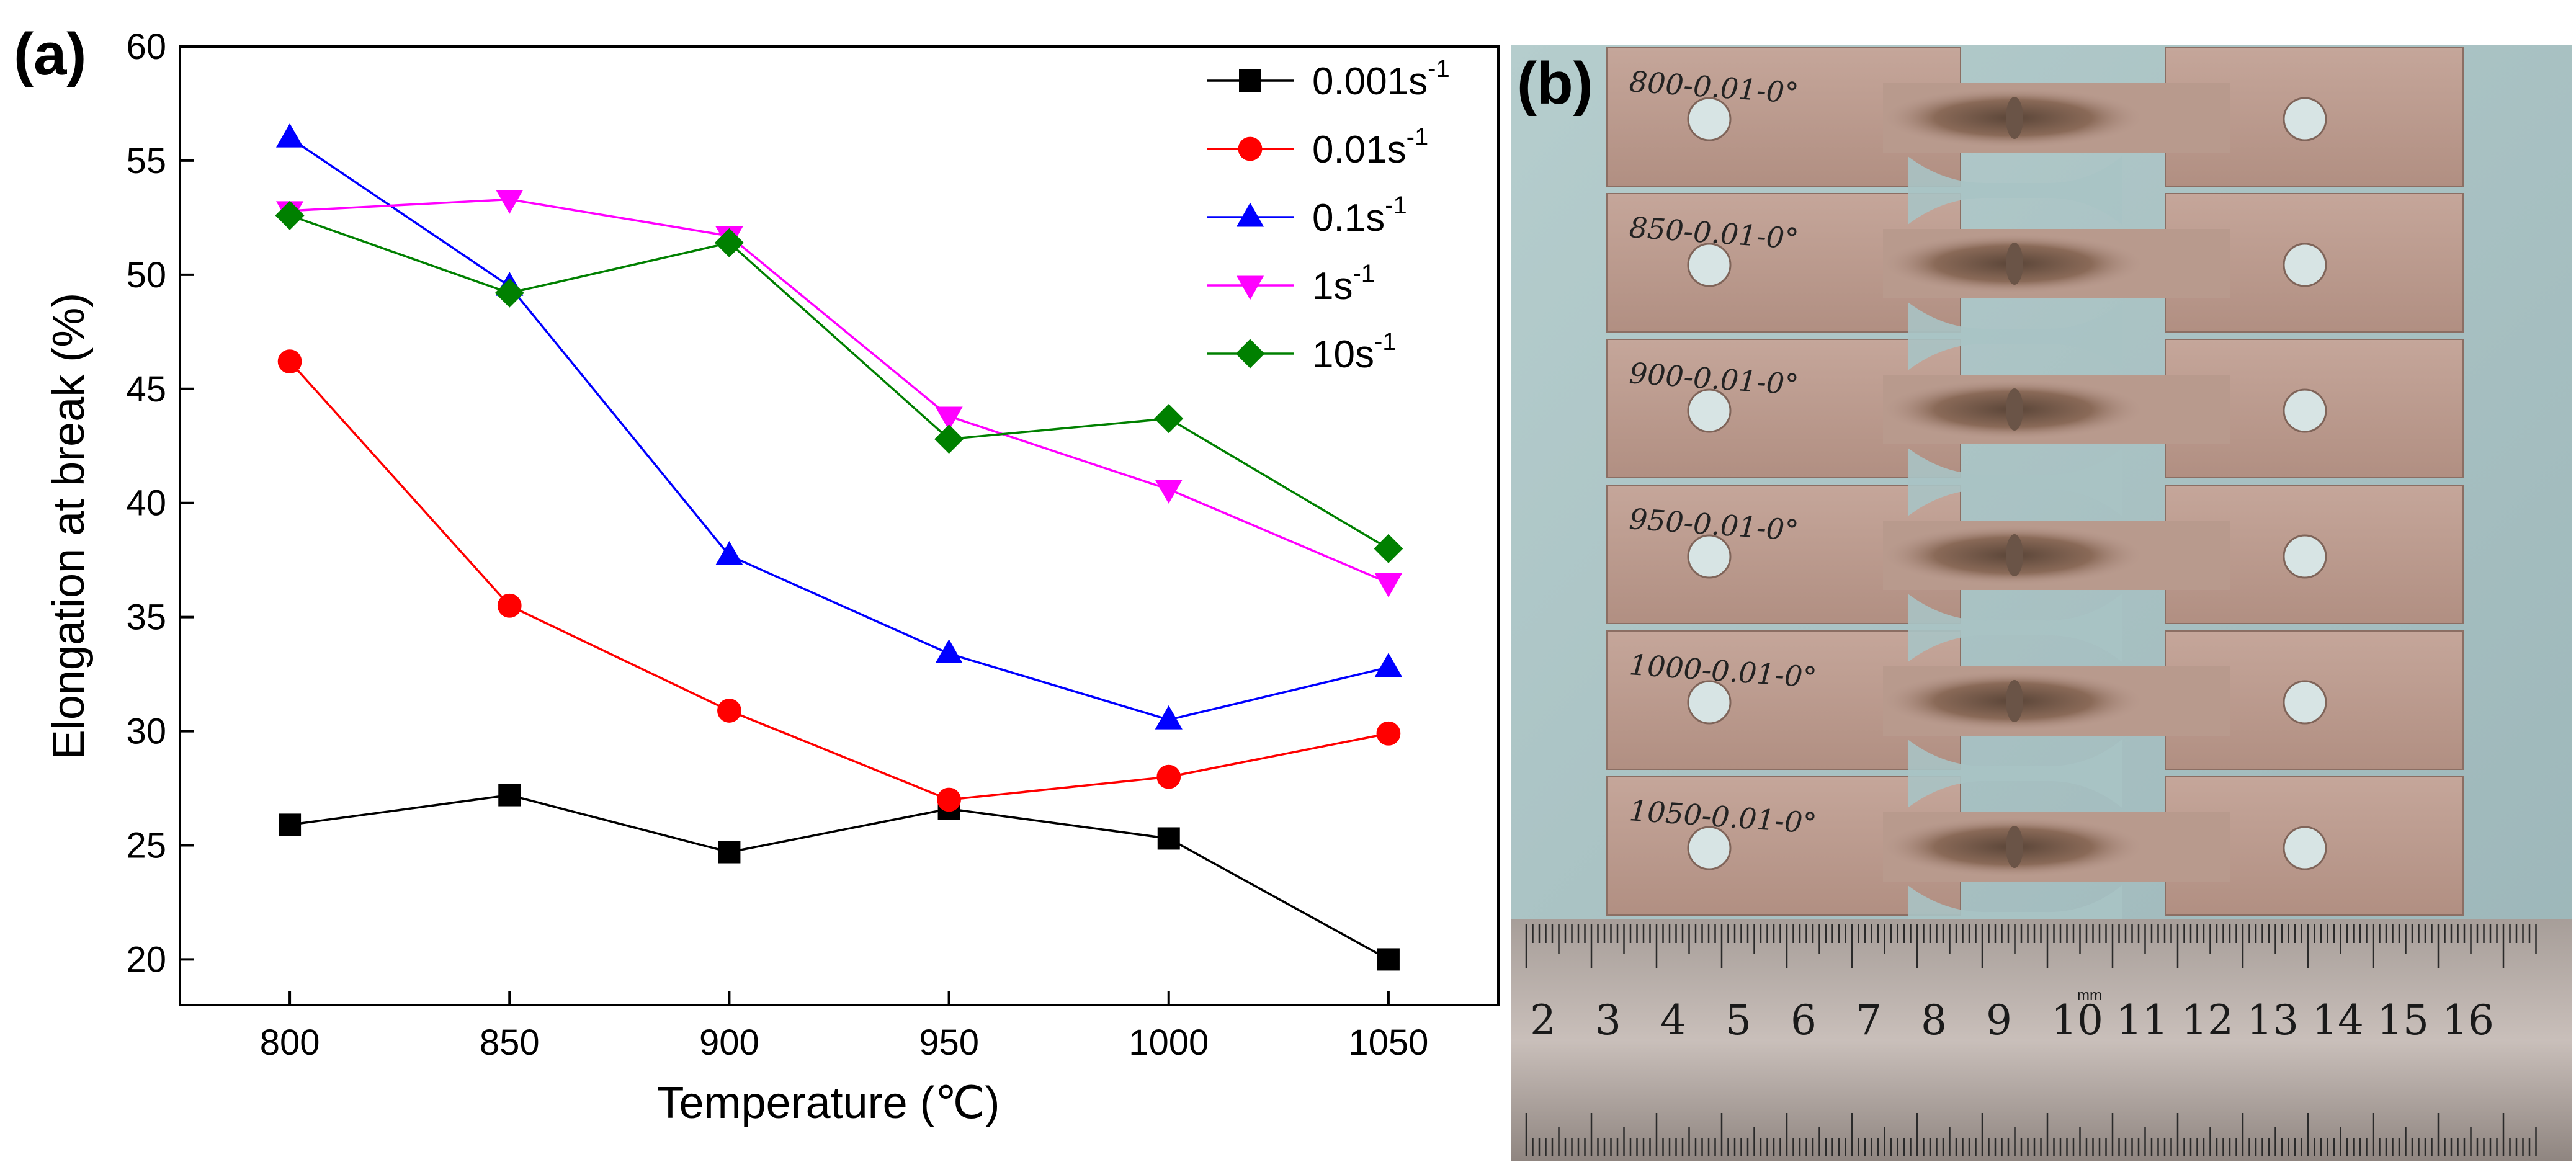 The width and height of the screenshot is (2576, 1167). I want to click on ruler-unit: mm, so click(2089, 995).